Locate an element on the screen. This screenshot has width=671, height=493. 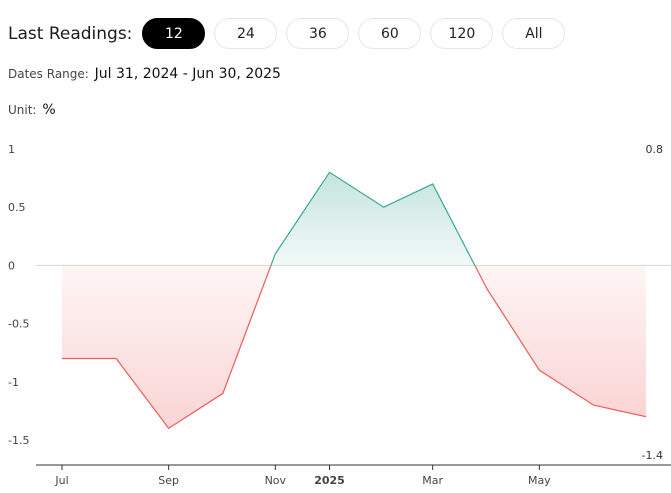
x-tick-label-3: 2025 is located at coordinates (329, 480).